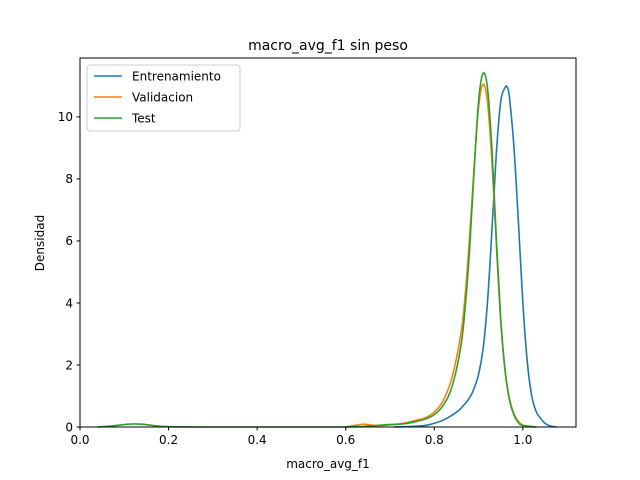  I want to click on legend-label-entrenamiento: Entrenamiento, so click(176, 76).